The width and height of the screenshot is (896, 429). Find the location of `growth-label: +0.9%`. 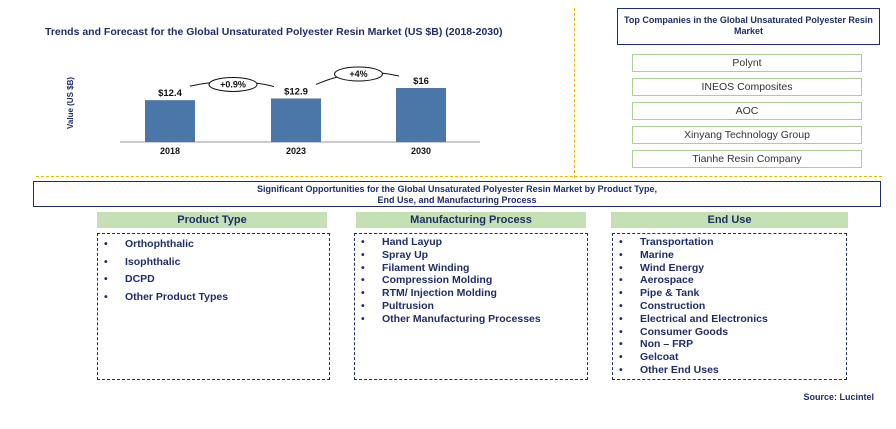

growth-label: +0.9% is located at coordinates (233, 84).